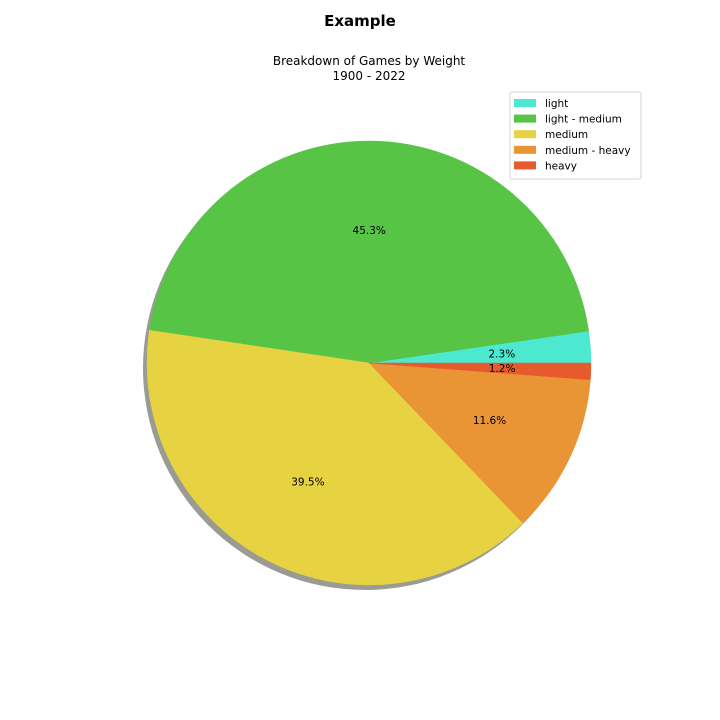 The width and height of the screenshot is (720, 720). I want to click on pie-pct-label: 1.2%, so click(502, 369).